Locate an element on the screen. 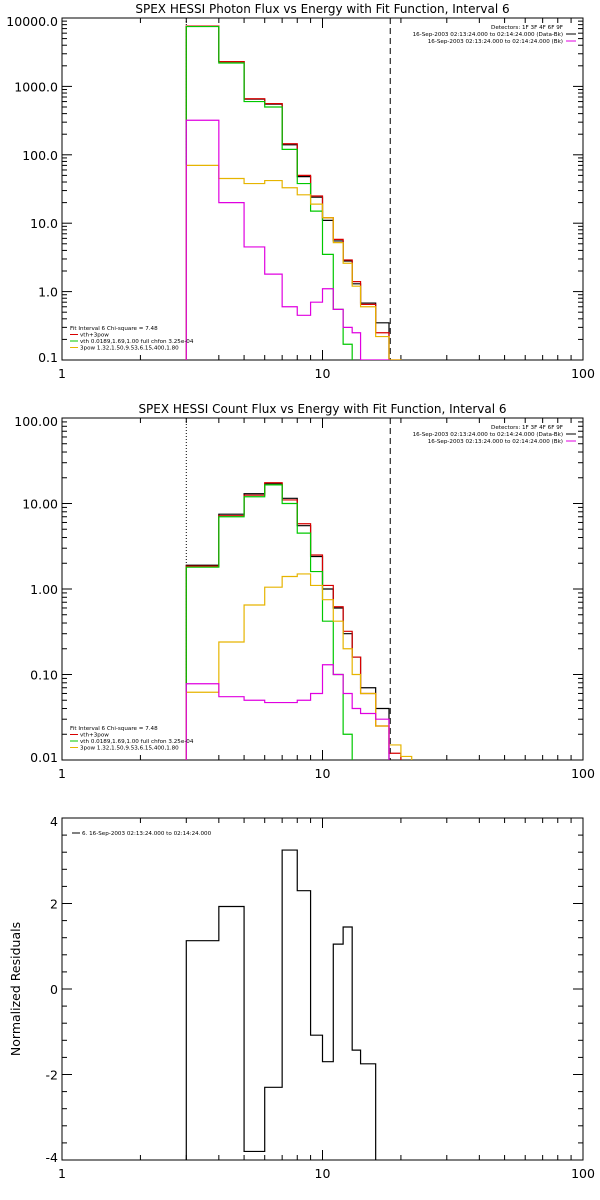  y-tick-label: 1.0 is located at coordinates (48, 292).